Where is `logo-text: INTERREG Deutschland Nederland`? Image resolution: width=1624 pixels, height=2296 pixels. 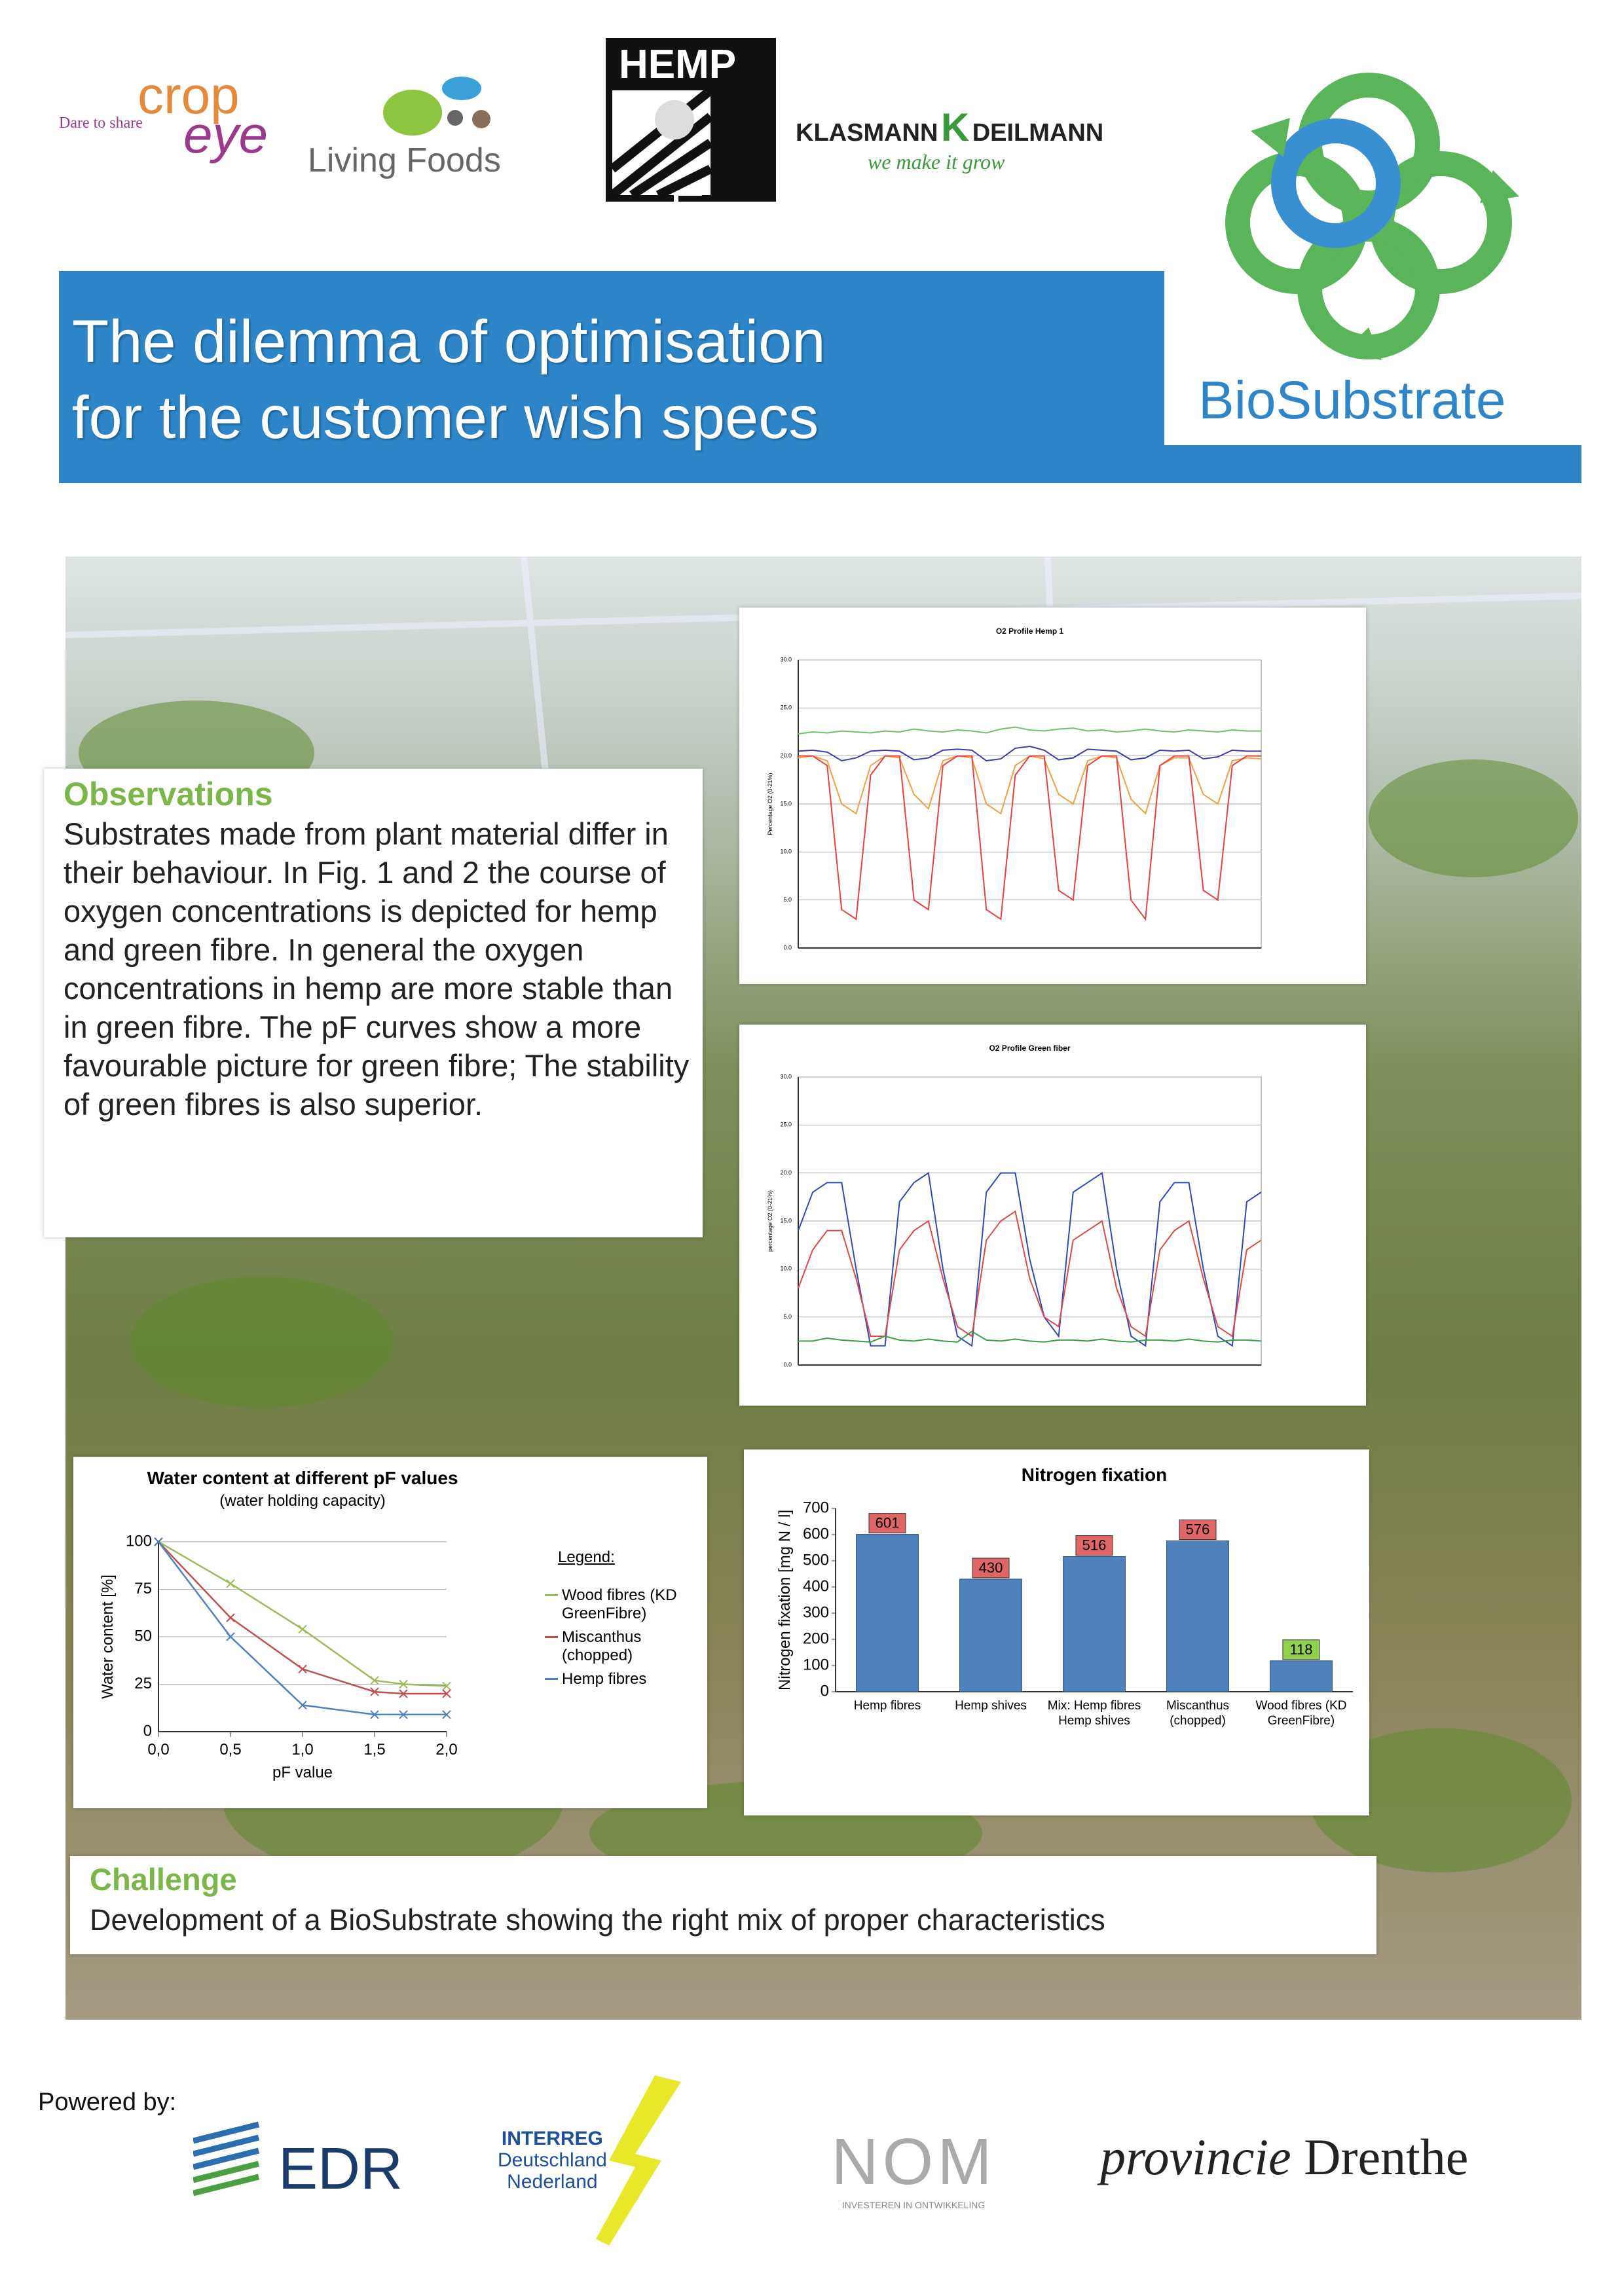
logo-text: INTERREG Deutschland Nederland is located at coordinates (552, 2160).